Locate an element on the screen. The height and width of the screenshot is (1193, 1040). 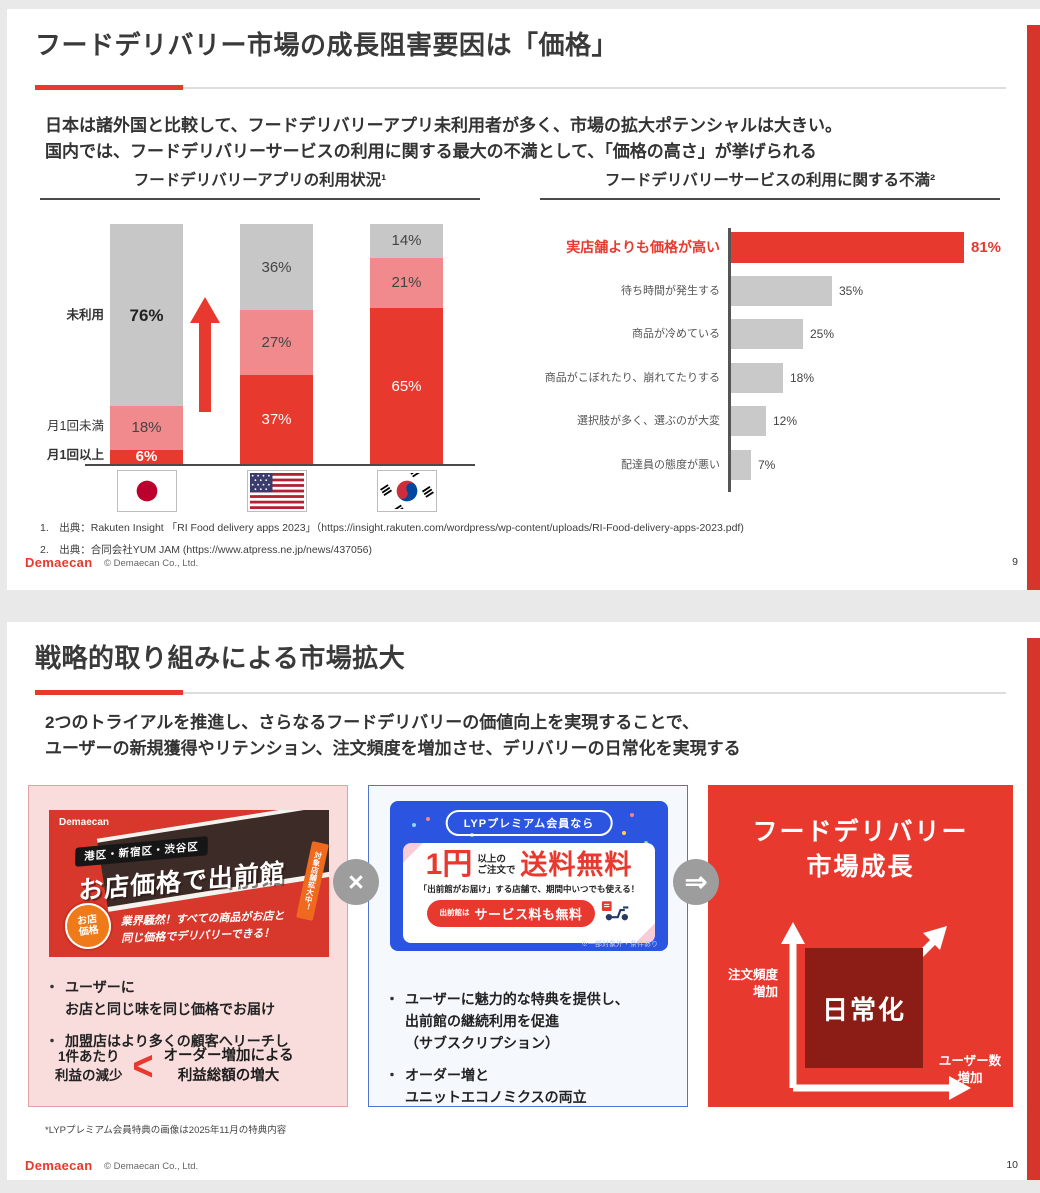
flag-us-icon is located at coordinates (276, 491).